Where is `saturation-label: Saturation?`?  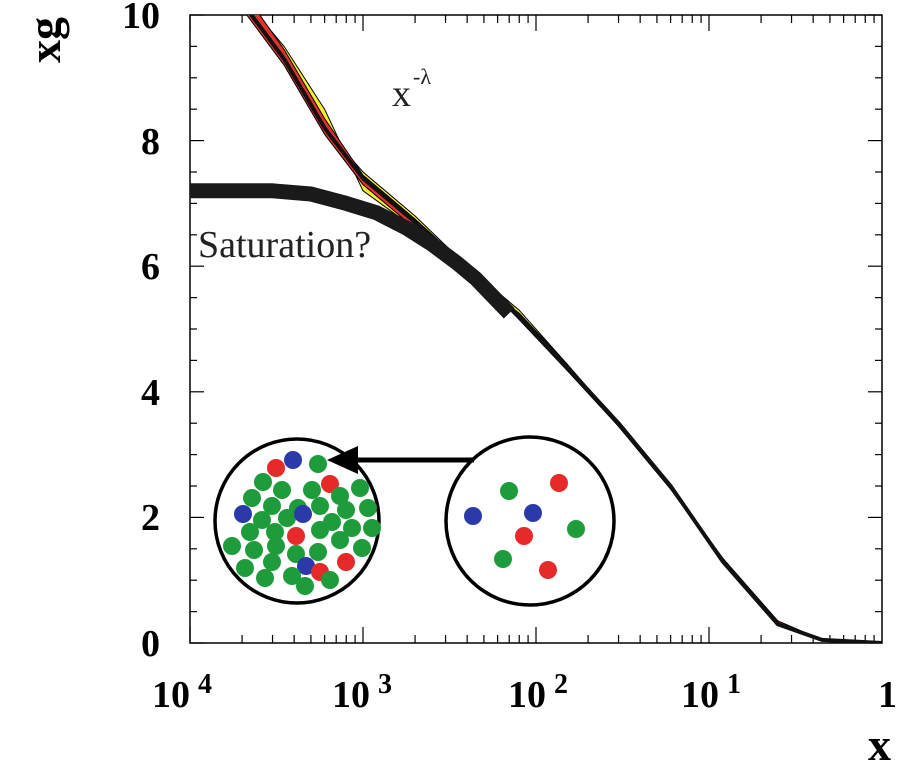
saturation-label: Saturation? is located at coordinates (284, 245).